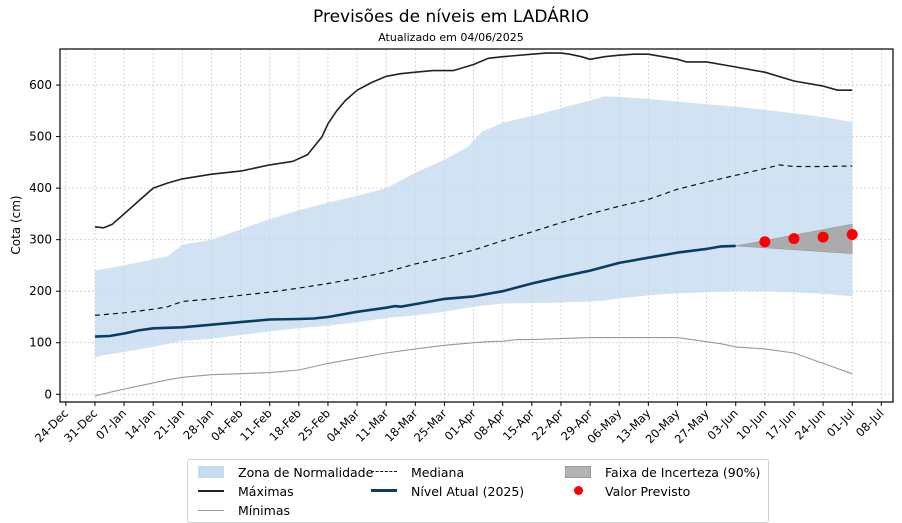  I want to click on y-tick-label: 200, so click(40, 291).